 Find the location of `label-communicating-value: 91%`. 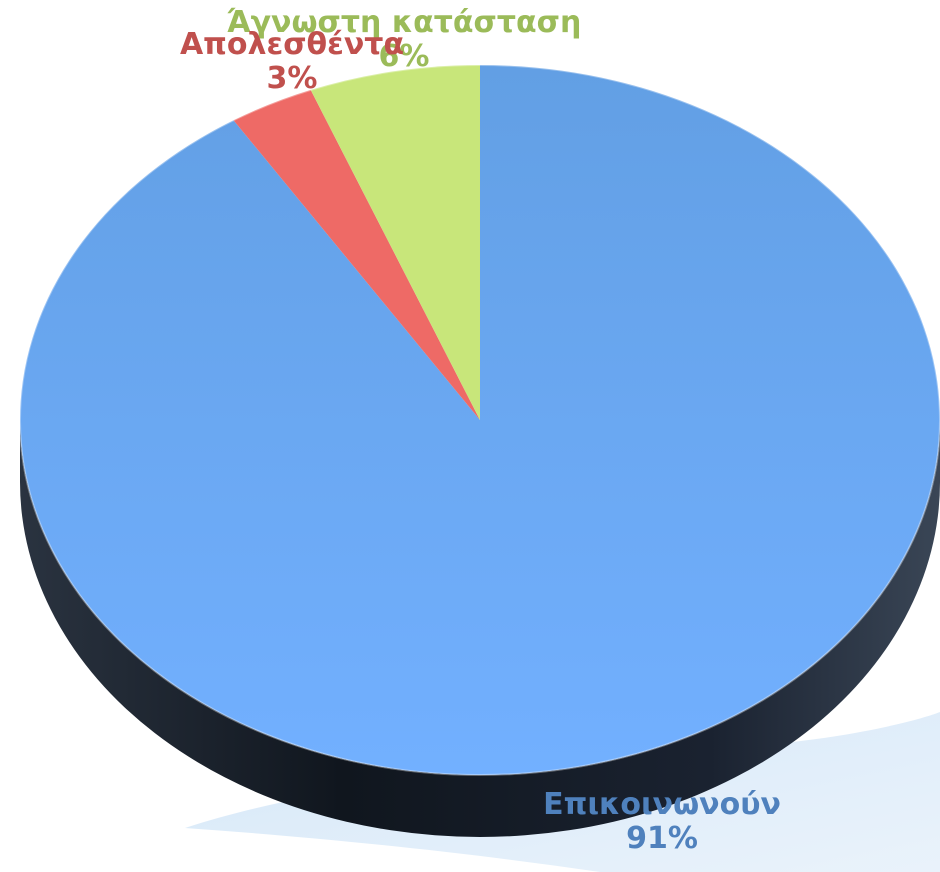

label-communicating-value: 91% is located at coordinates (662, 838).